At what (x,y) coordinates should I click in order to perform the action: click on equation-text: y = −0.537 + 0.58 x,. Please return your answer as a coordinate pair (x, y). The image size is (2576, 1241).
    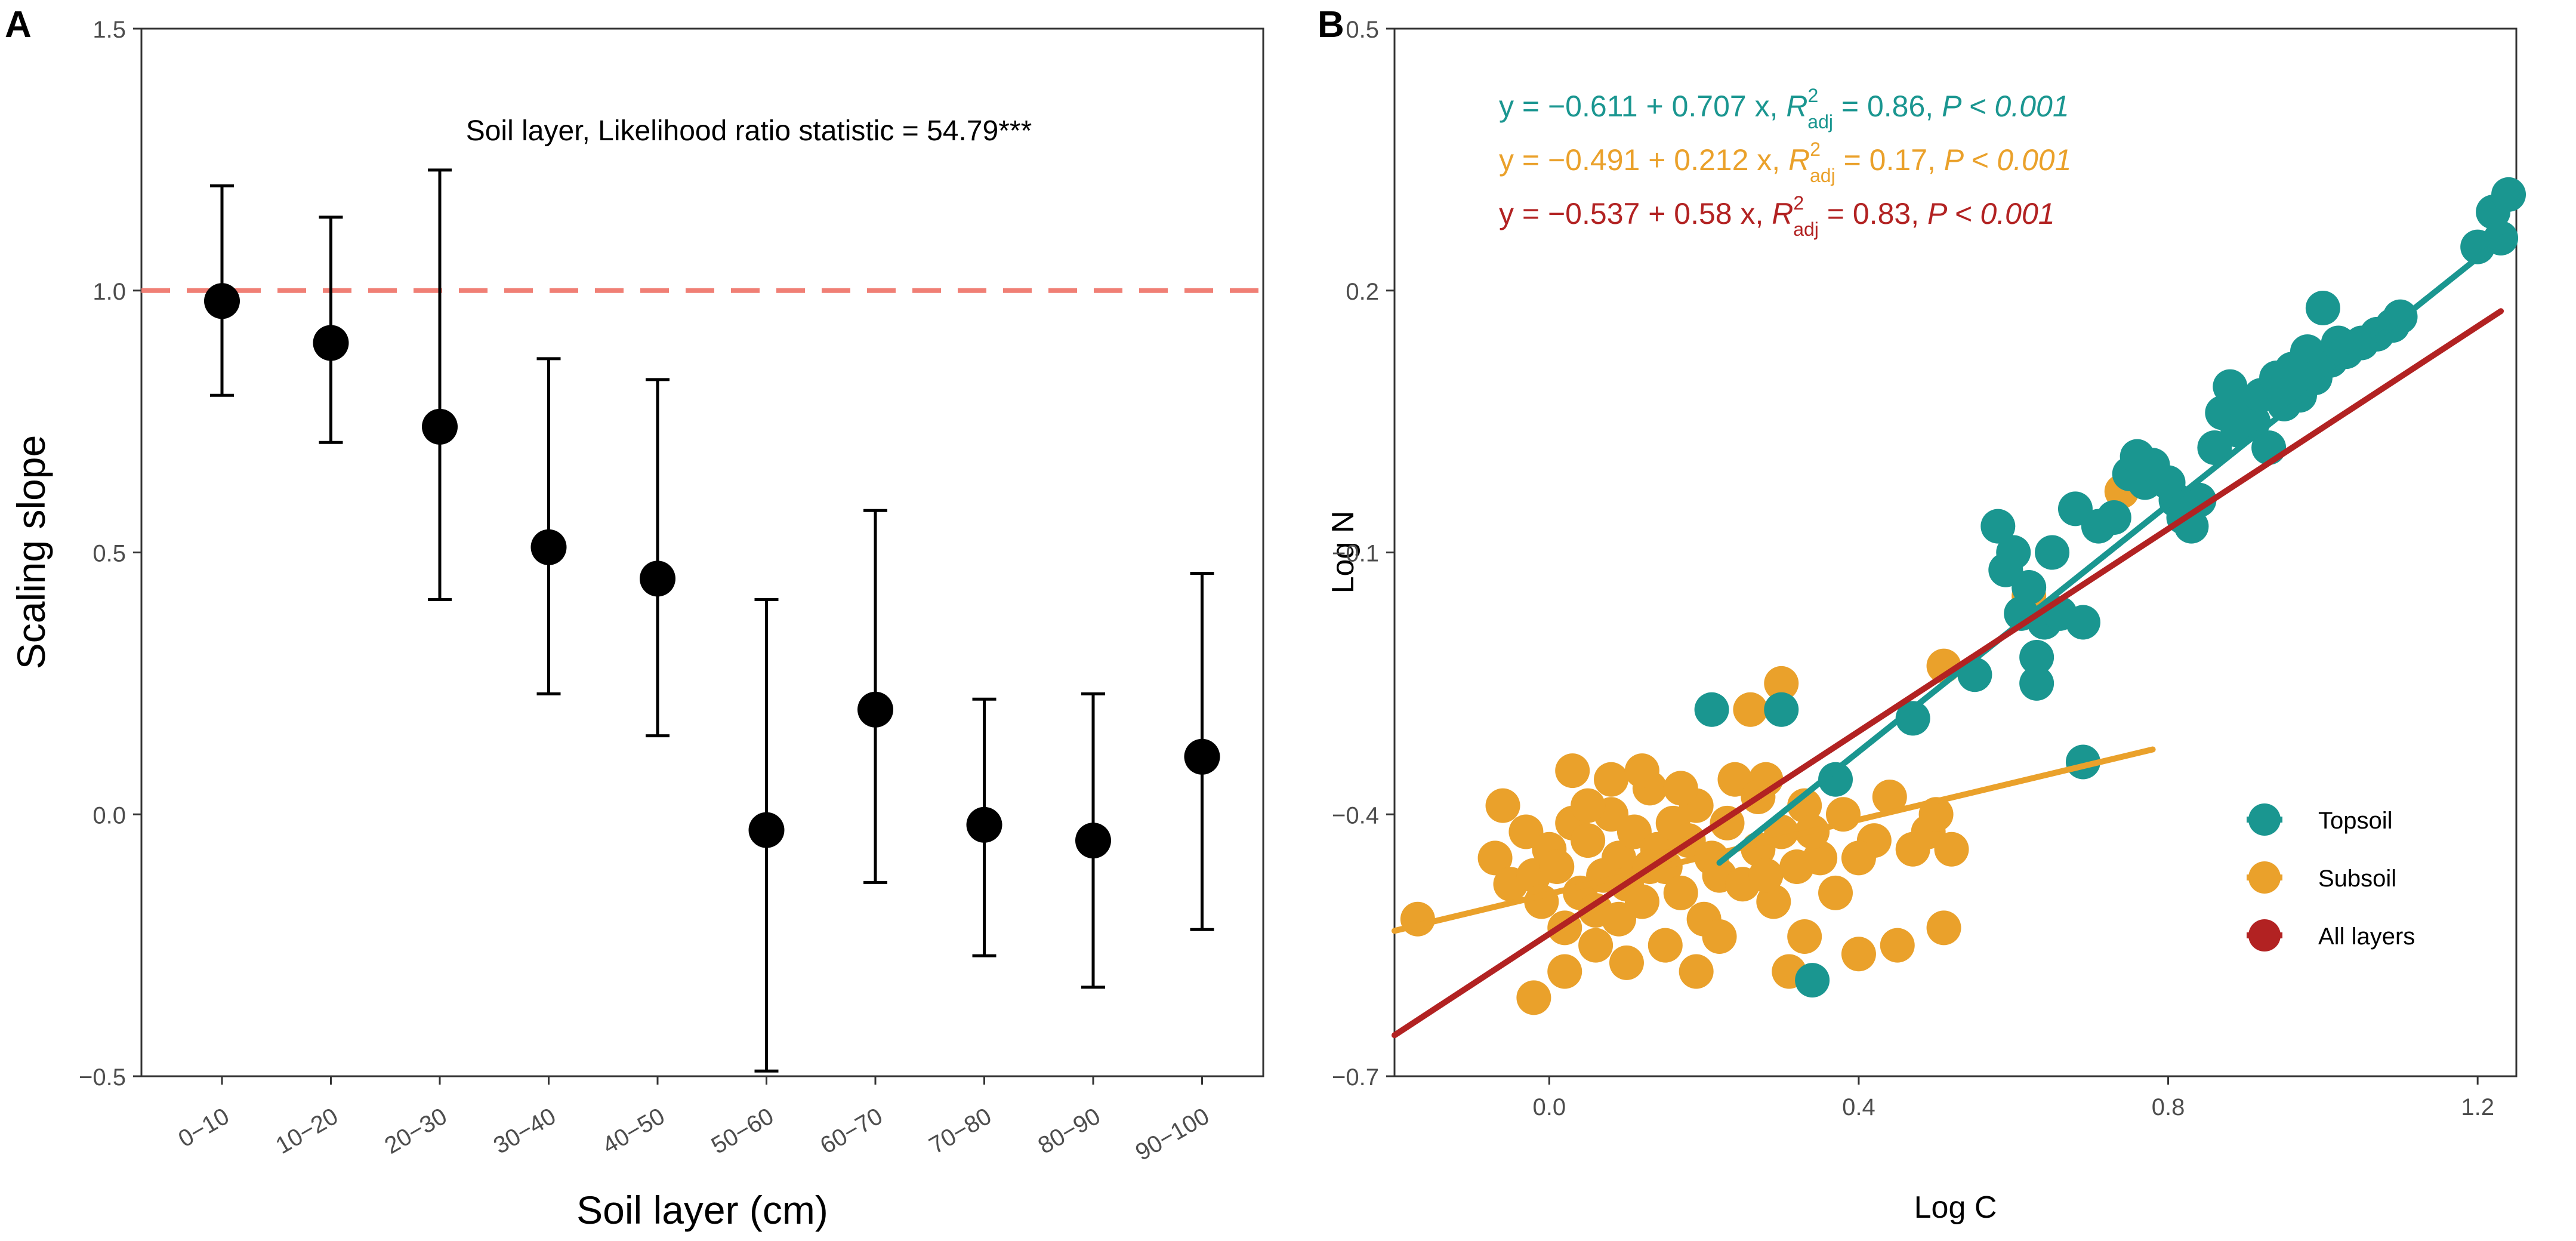
    Looking at the image, I should click on (1636, 214).